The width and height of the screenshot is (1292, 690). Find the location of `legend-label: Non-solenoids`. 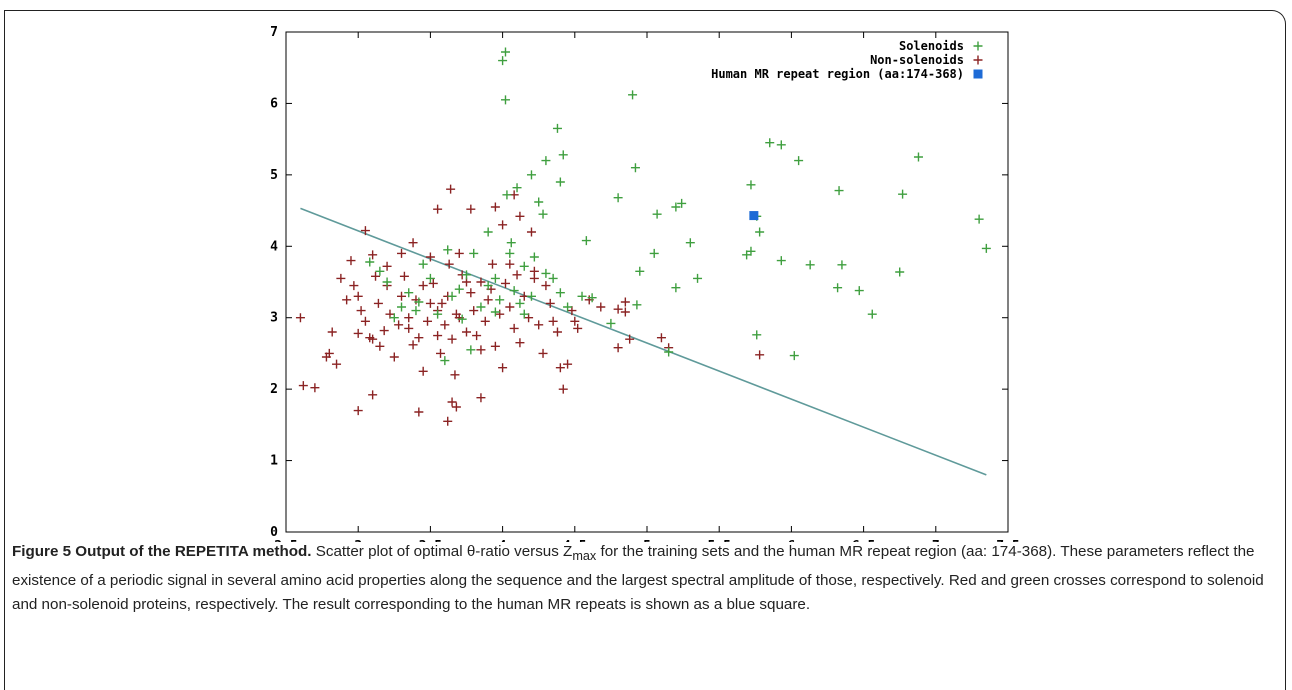

legend-label: Non-solenoids is located at coordinates (917, 60).